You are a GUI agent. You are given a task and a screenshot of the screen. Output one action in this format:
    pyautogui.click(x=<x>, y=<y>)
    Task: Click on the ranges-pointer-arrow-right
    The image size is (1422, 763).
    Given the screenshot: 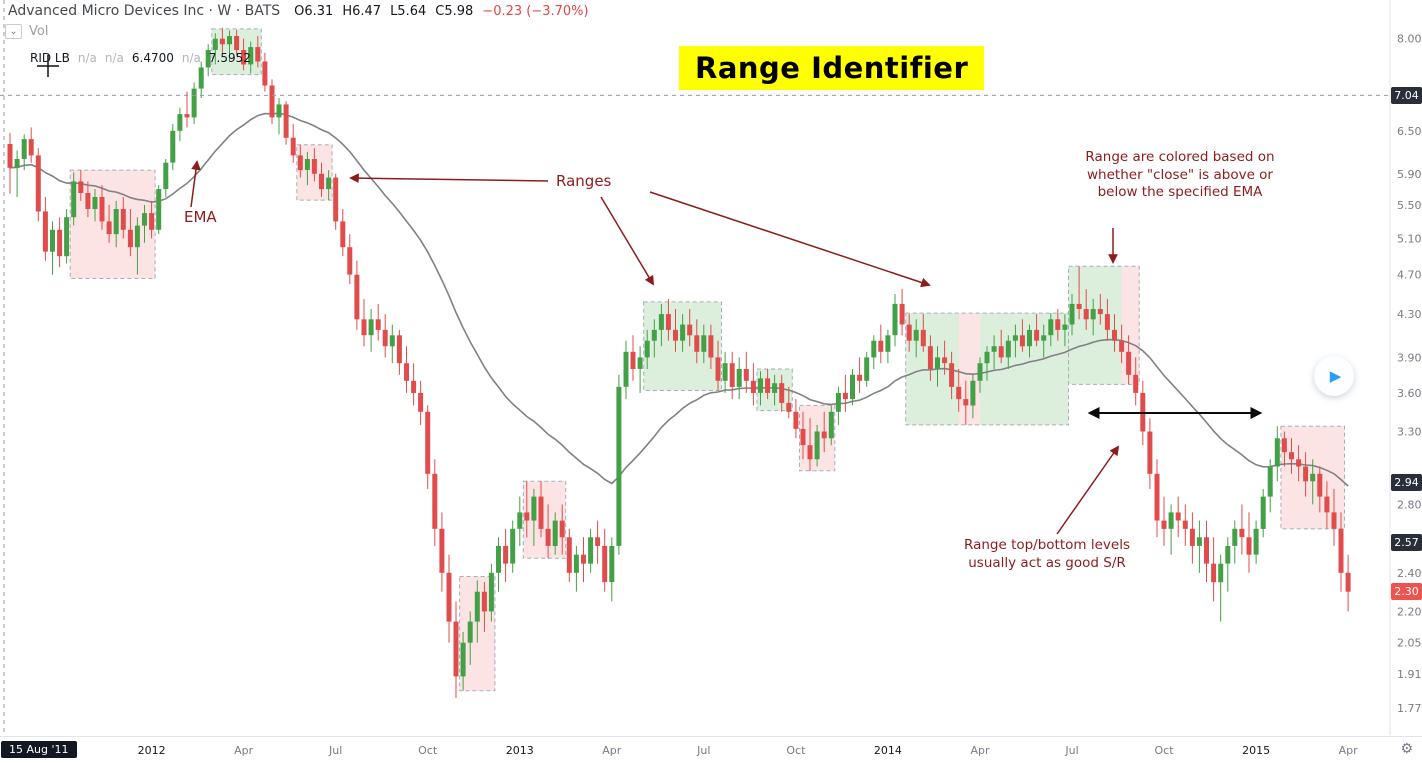 What is the action you would take?
    pyautogui.click(x=790, y=239)
    